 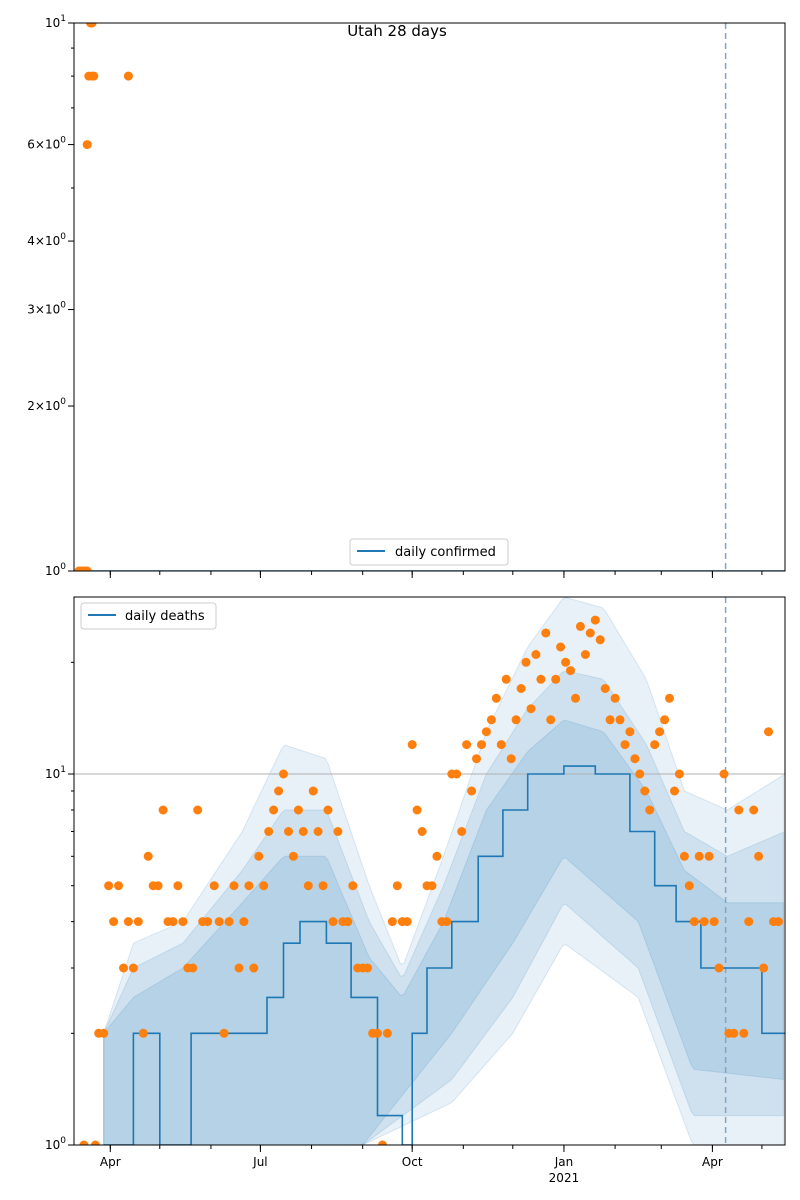 I want to click on confirmed-legend: daily confirmed, so click(x=429, y=552).